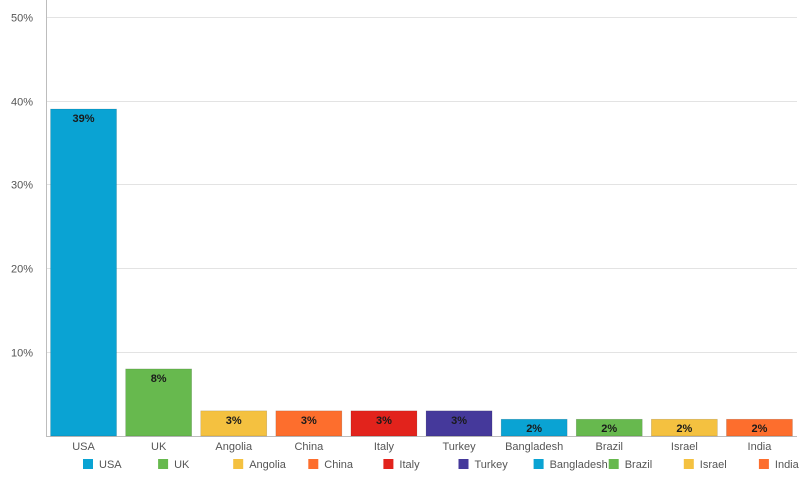 This screenshot has height=486, width=800. What do you see at coordinates (609, 447) in the screenshot?
I see `x-tick-label: Brazil` at bounding box center [609, 447].